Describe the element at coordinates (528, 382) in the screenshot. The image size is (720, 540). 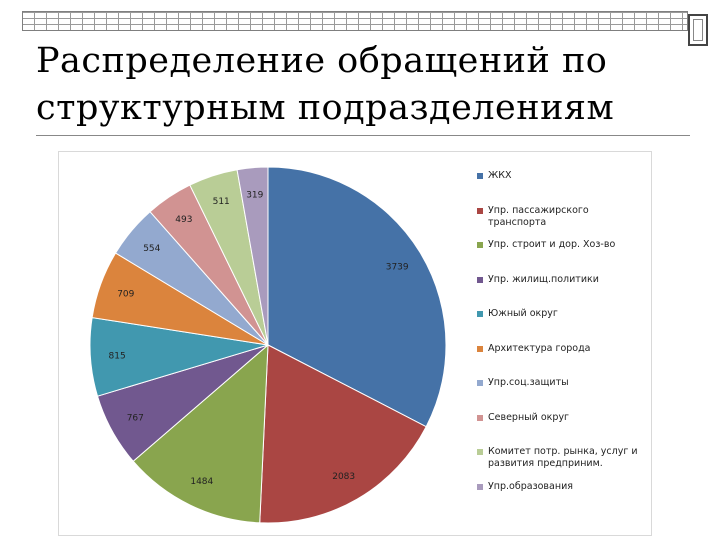
I see `legend-label-6: Упр.соц.защиты` at that location.